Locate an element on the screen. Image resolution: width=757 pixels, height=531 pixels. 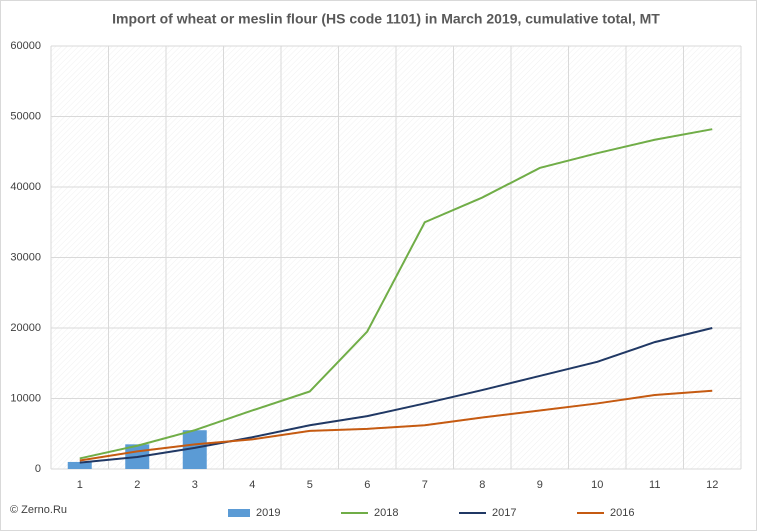
x-tick-label: 12 is located at coordinates (712, 485).